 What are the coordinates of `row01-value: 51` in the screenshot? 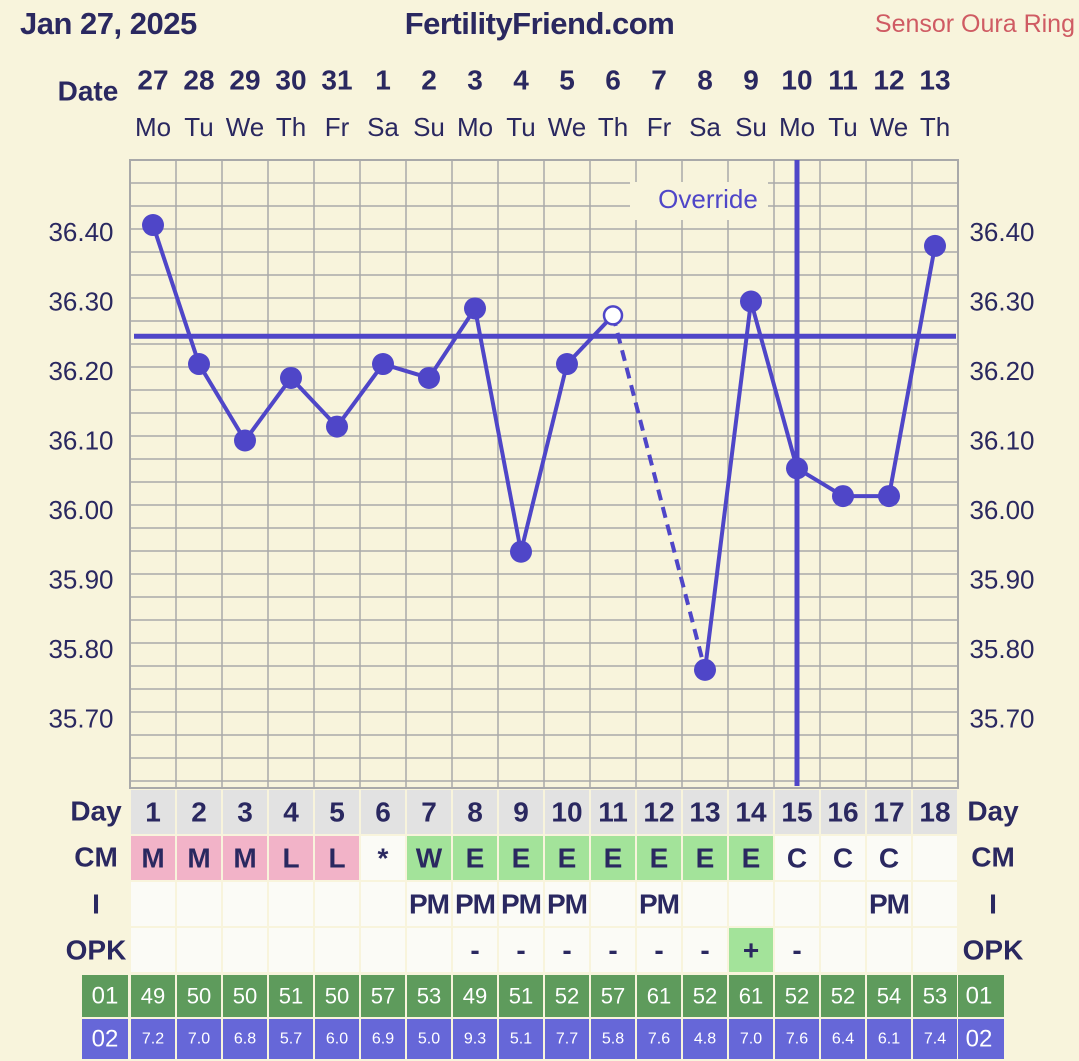 It's located at (291, 996).